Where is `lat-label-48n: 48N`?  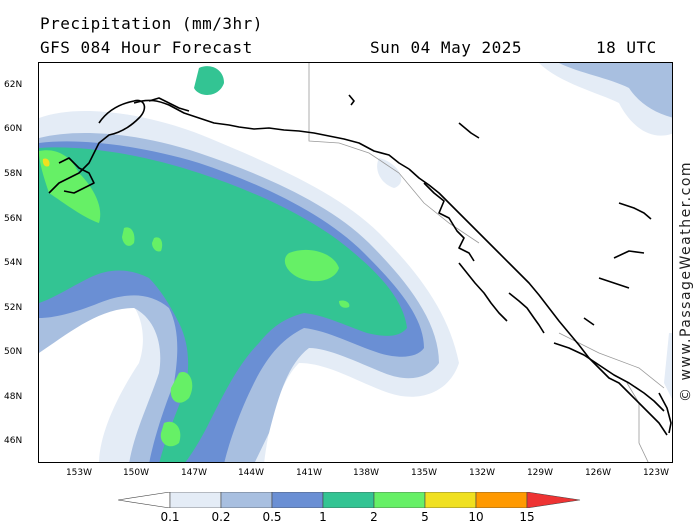 lat-label-48n: 48N is located at coordinates (13, 397).